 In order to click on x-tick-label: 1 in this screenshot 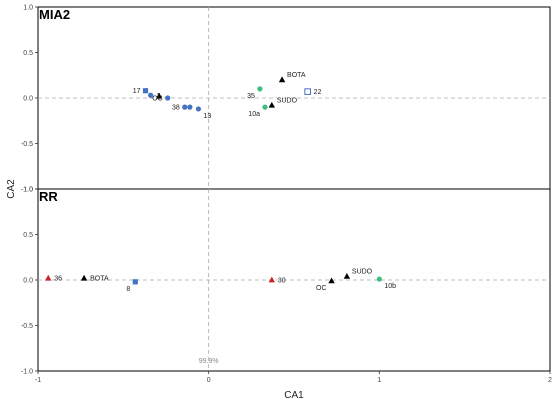, I will do `click(379, 380)`.